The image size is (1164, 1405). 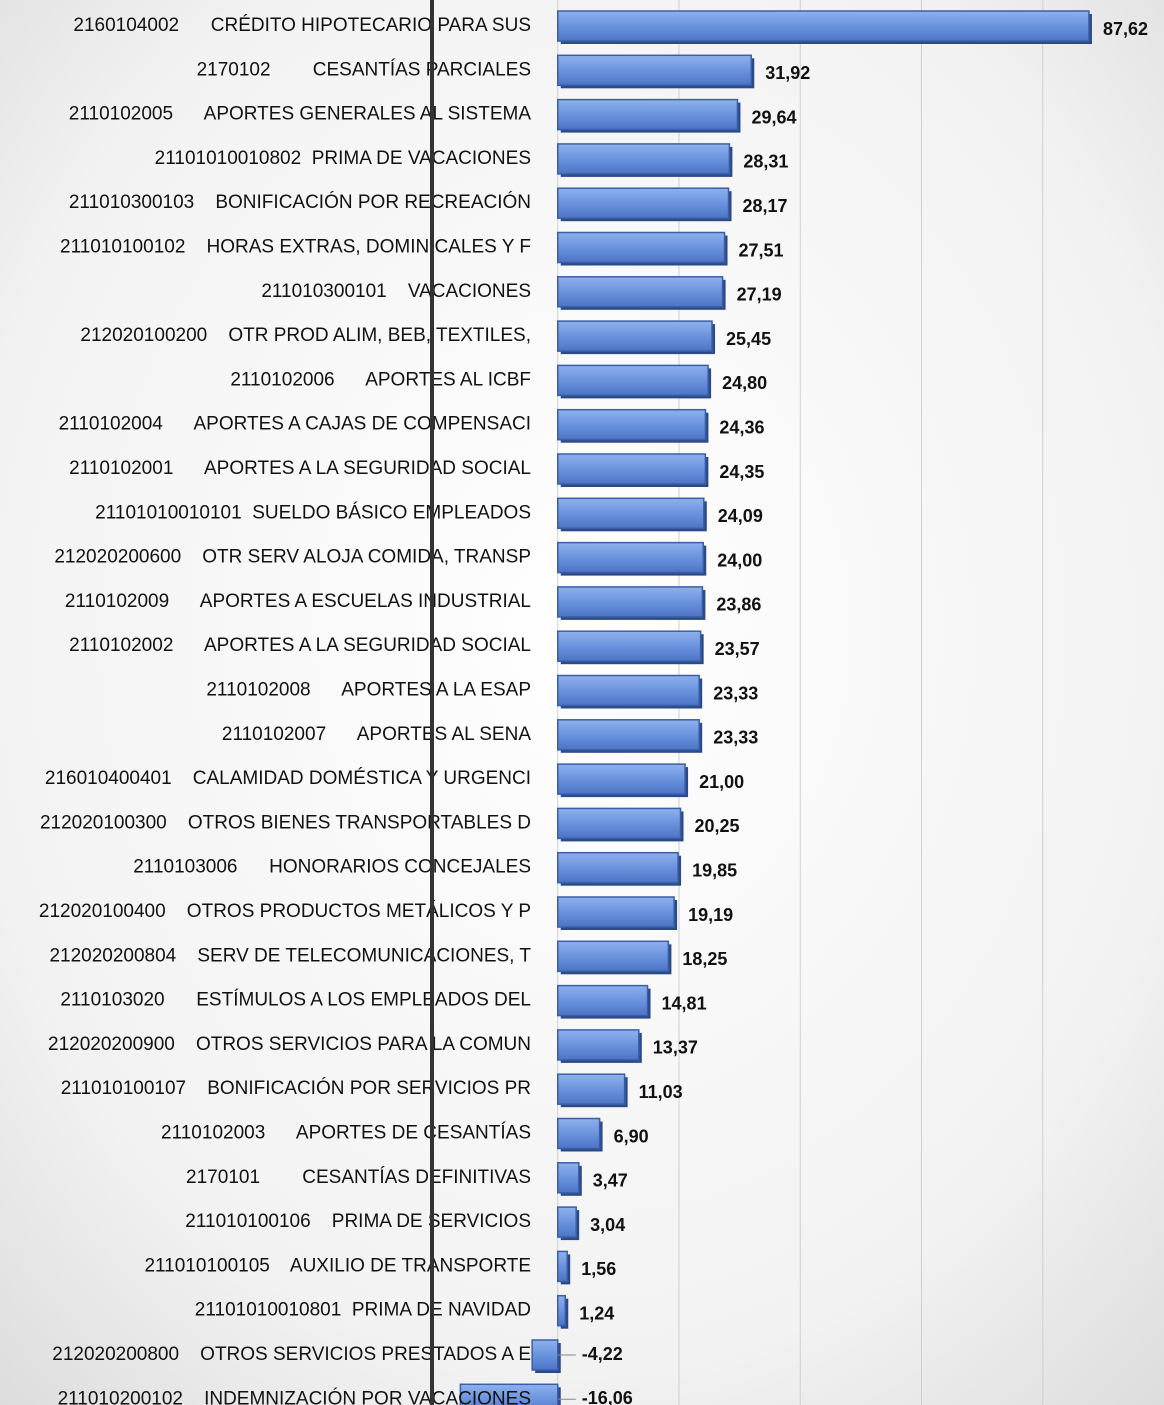 What do you see at coordinates (295, 1000) in the screenshot?
I see `y-tick-label: 2110103020 ESTÍMULOS A LOS EMPLEADOS DEL` at bounding box center [295, 1000].